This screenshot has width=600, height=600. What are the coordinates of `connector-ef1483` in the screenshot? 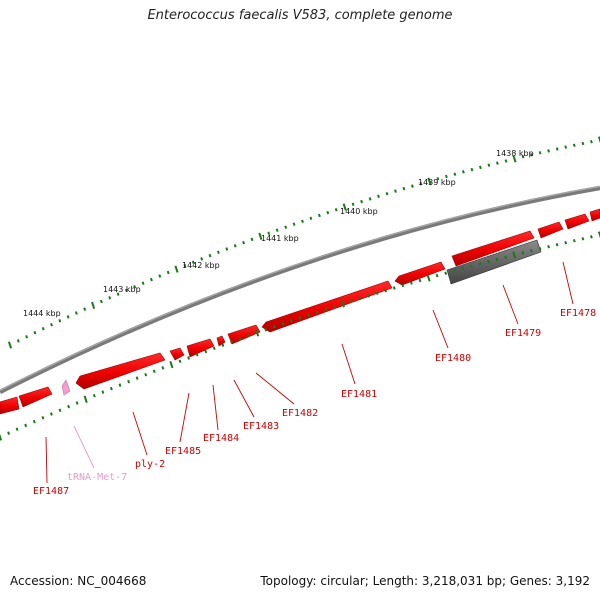 It's located at (244, 398).